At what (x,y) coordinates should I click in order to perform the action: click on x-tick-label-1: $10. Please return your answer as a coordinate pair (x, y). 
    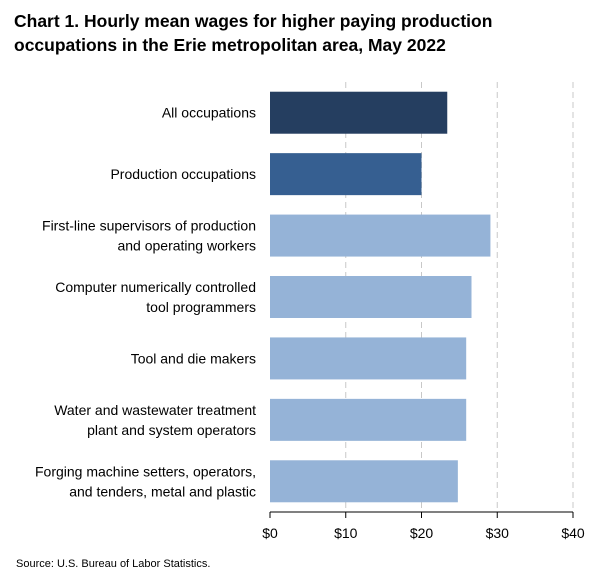
    Looking at the image, I should click on (346, 533).